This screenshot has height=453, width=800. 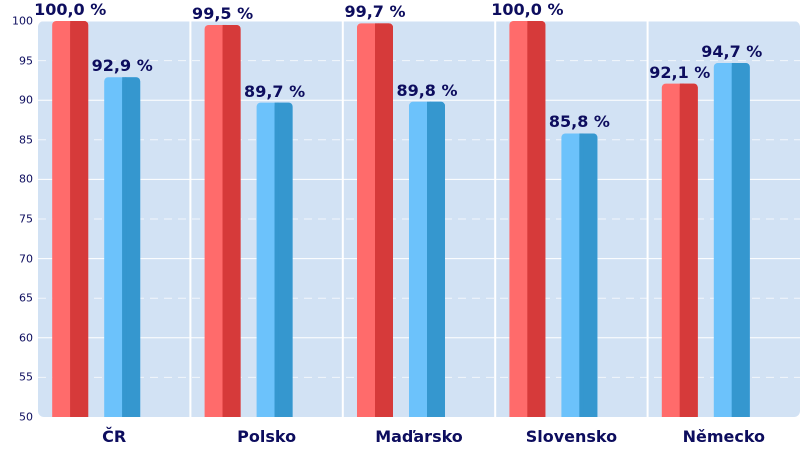 I want to click on x-axis-label: ČR, so click(x=114, y=436).